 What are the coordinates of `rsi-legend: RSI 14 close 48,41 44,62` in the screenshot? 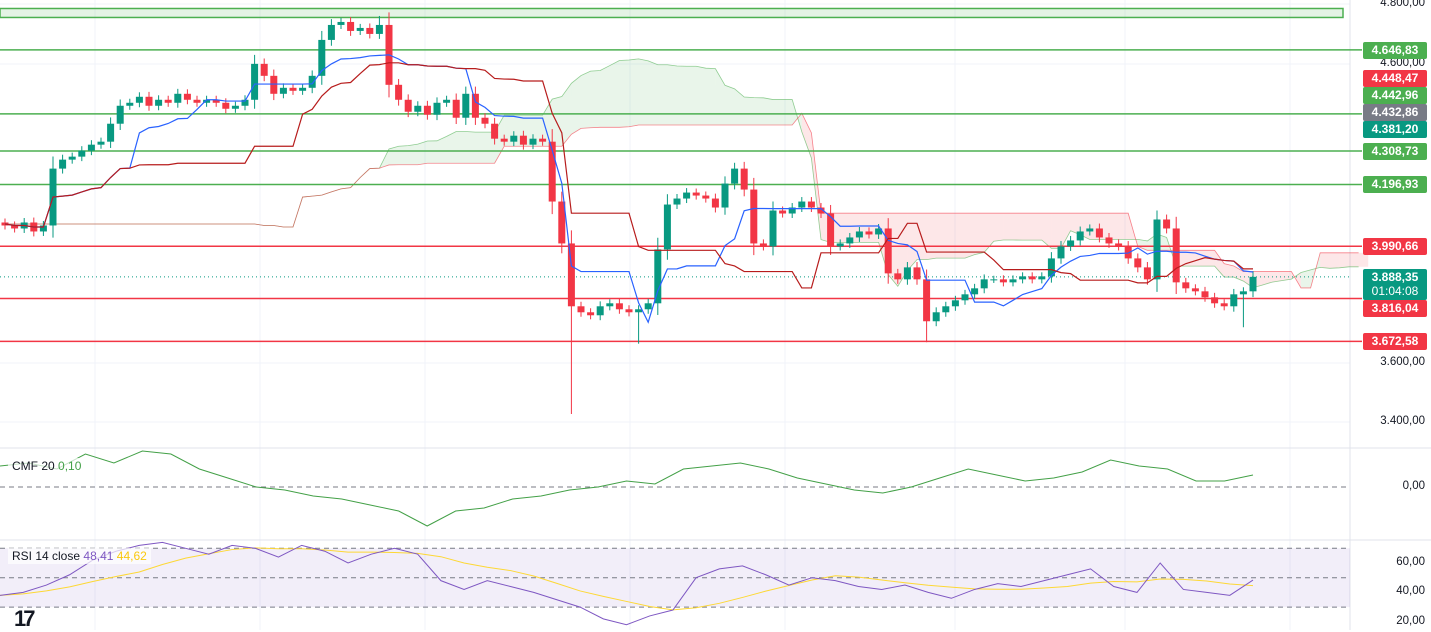 It's located at (79, 556).